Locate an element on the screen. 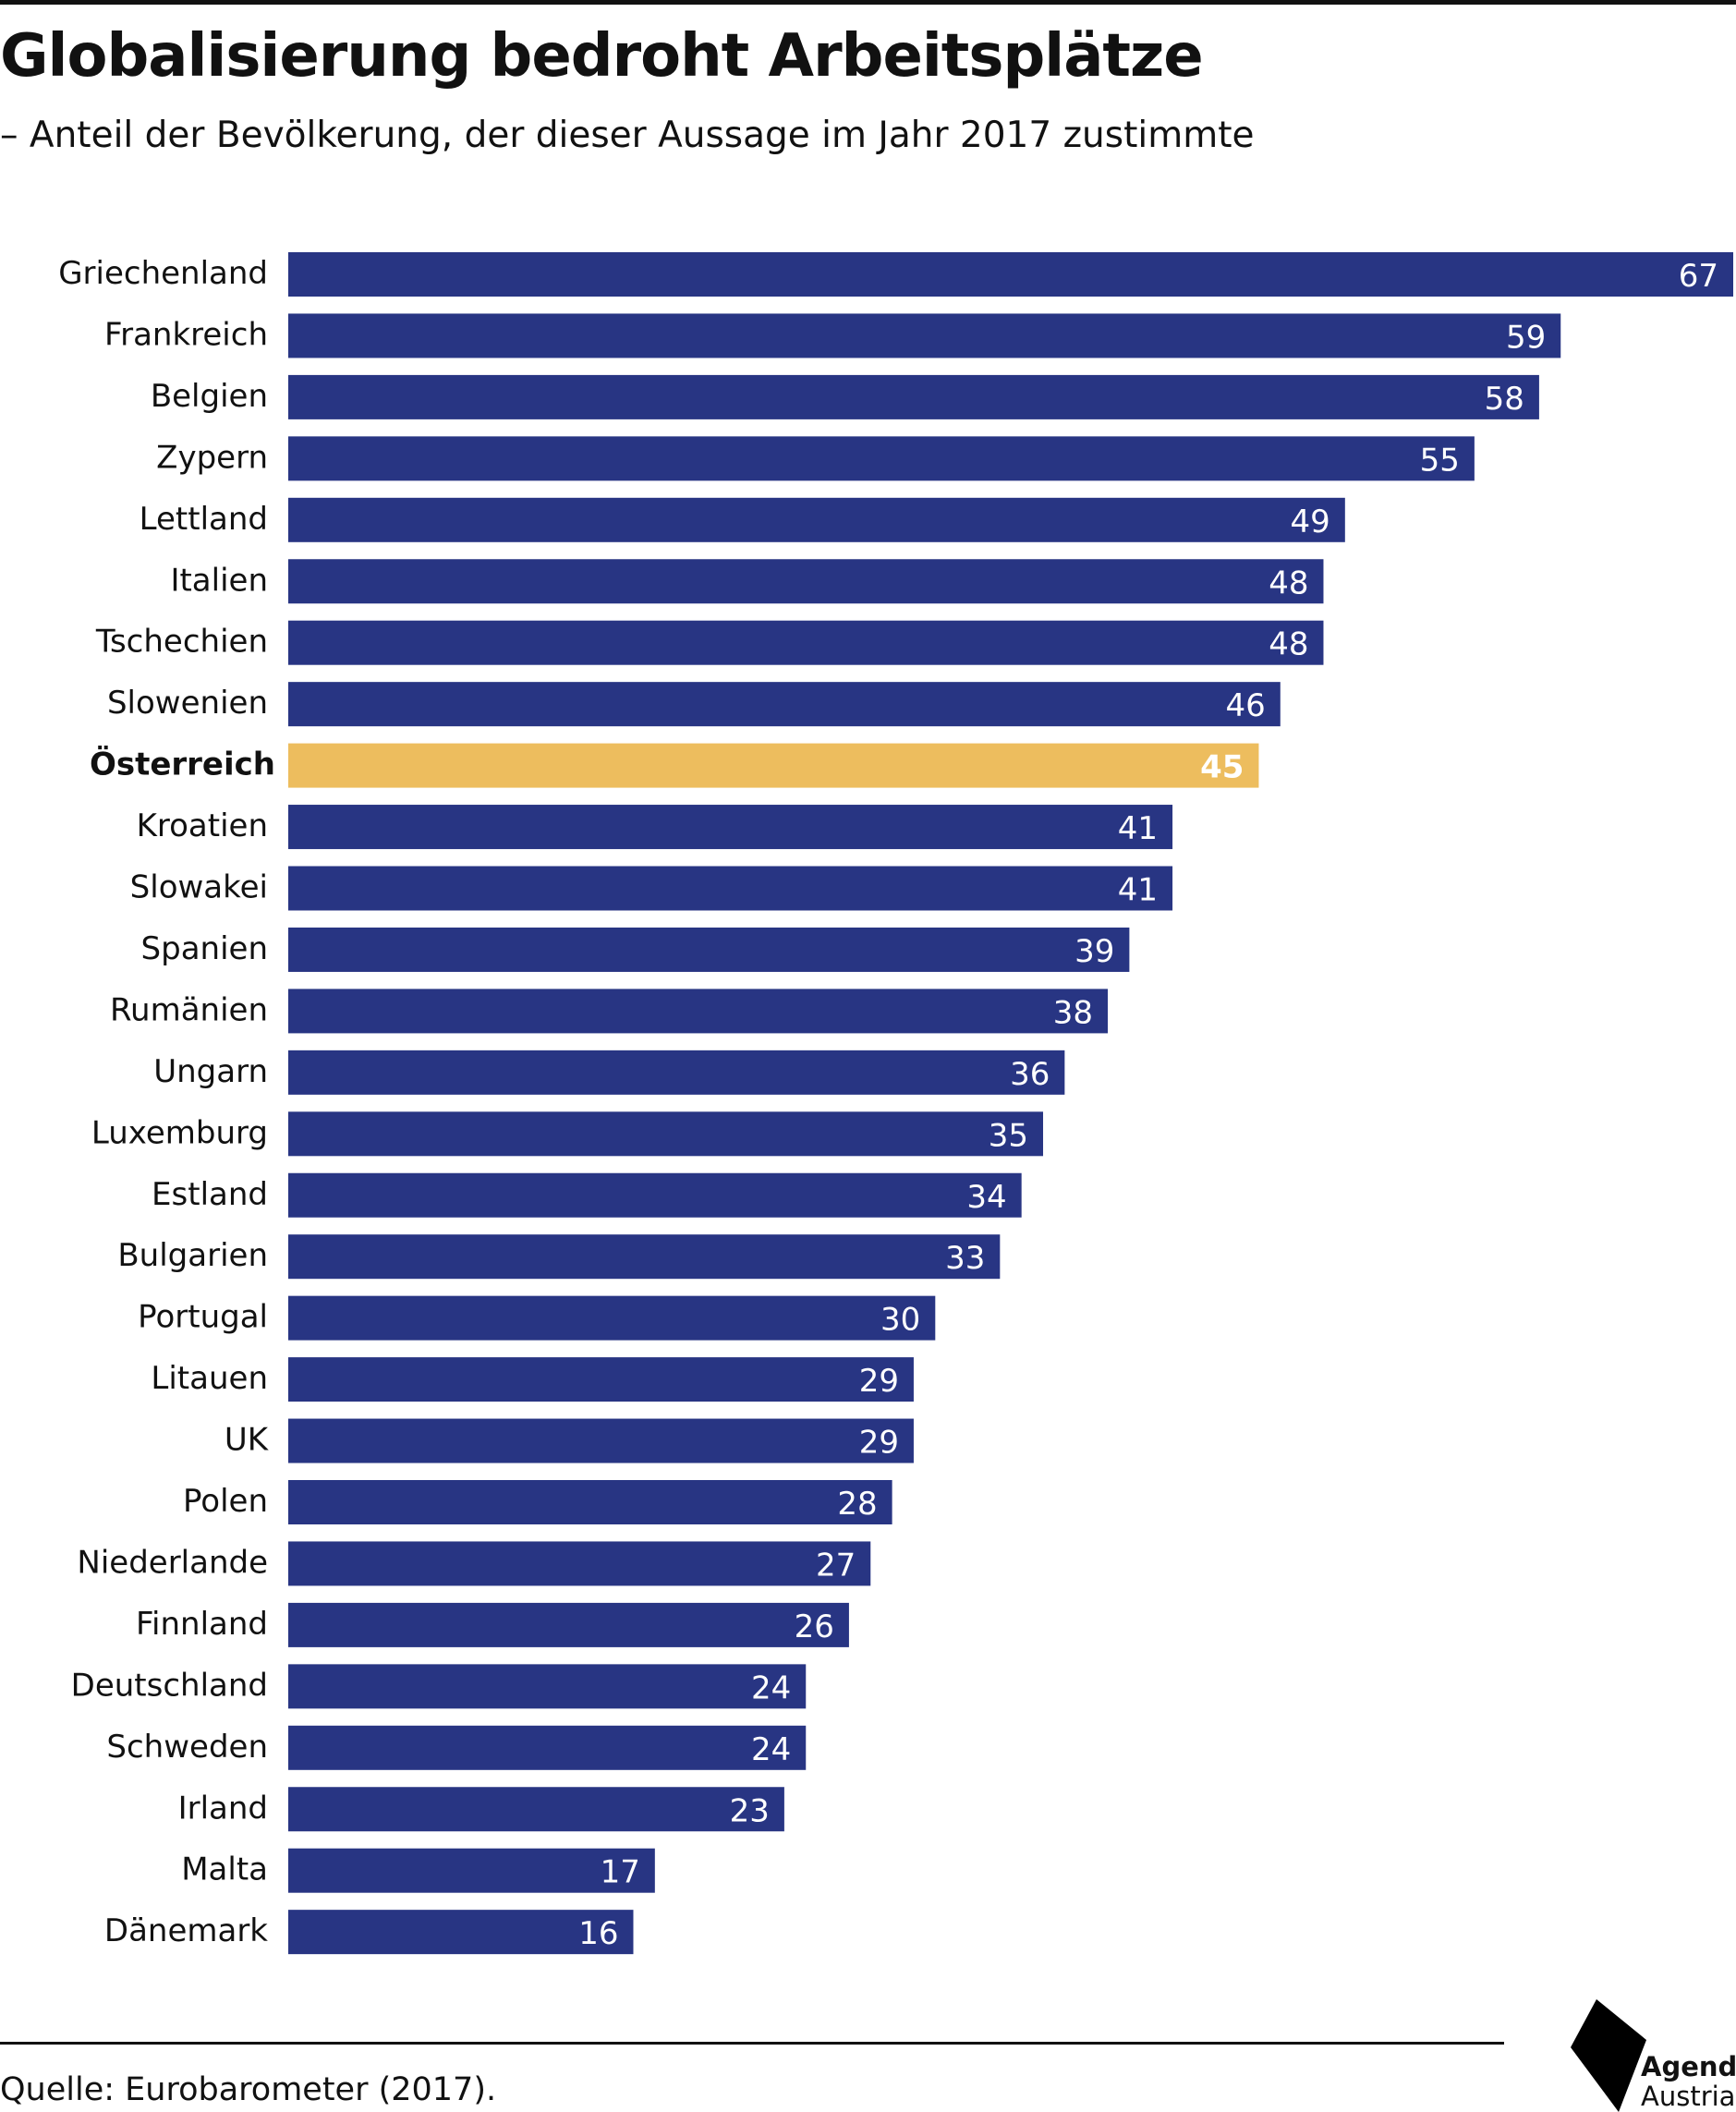 The width and height of the screenshot is (1736, 2112). bar-frankreich is located at coordinates (925, 335).